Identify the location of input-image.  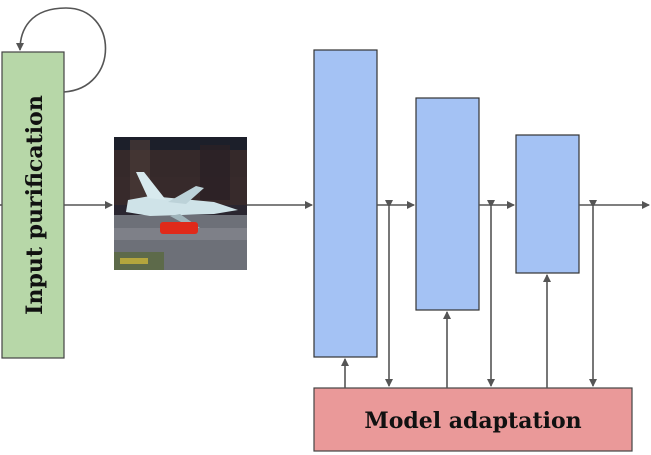
(180, 203).